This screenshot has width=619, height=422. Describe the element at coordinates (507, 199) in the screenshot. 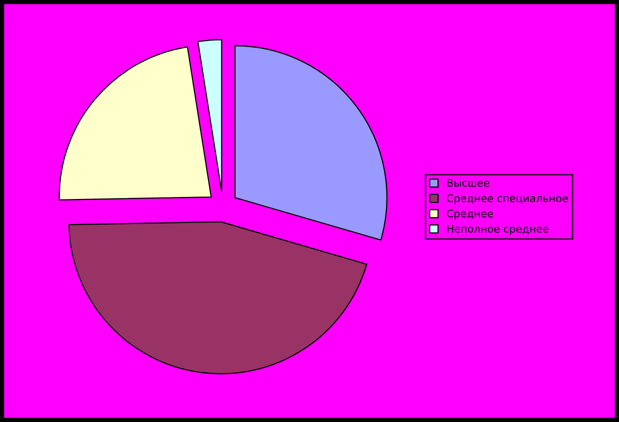

I see `legend-label: Среднее специальное` at that location.